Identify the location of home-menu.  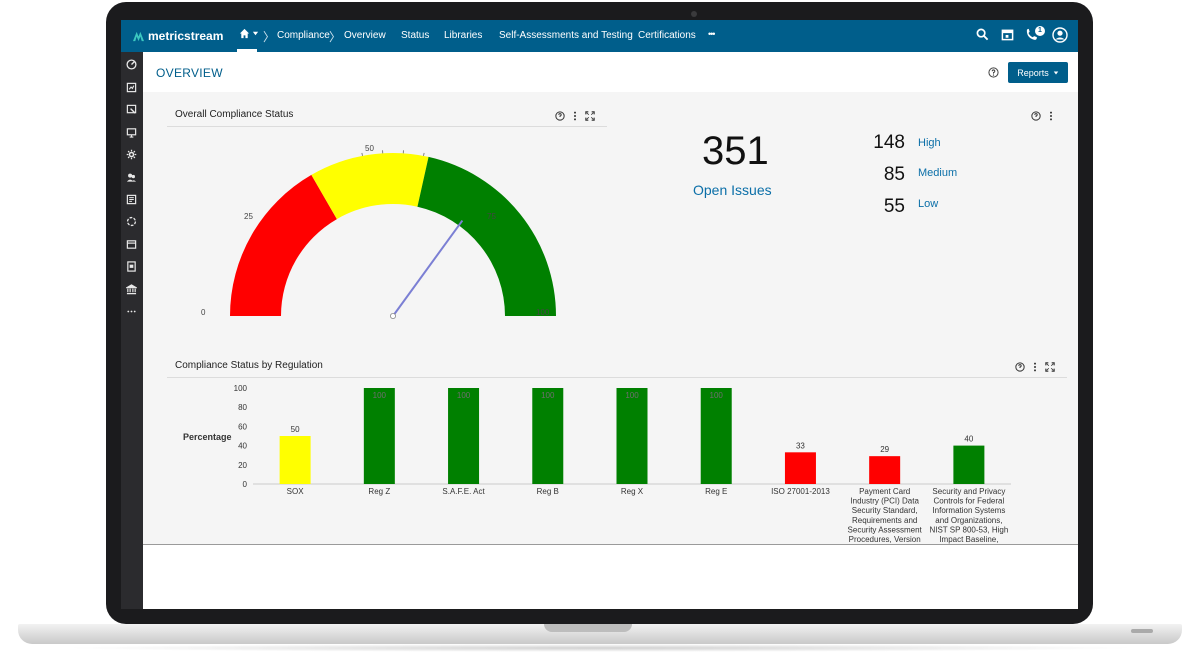
(249, 33).